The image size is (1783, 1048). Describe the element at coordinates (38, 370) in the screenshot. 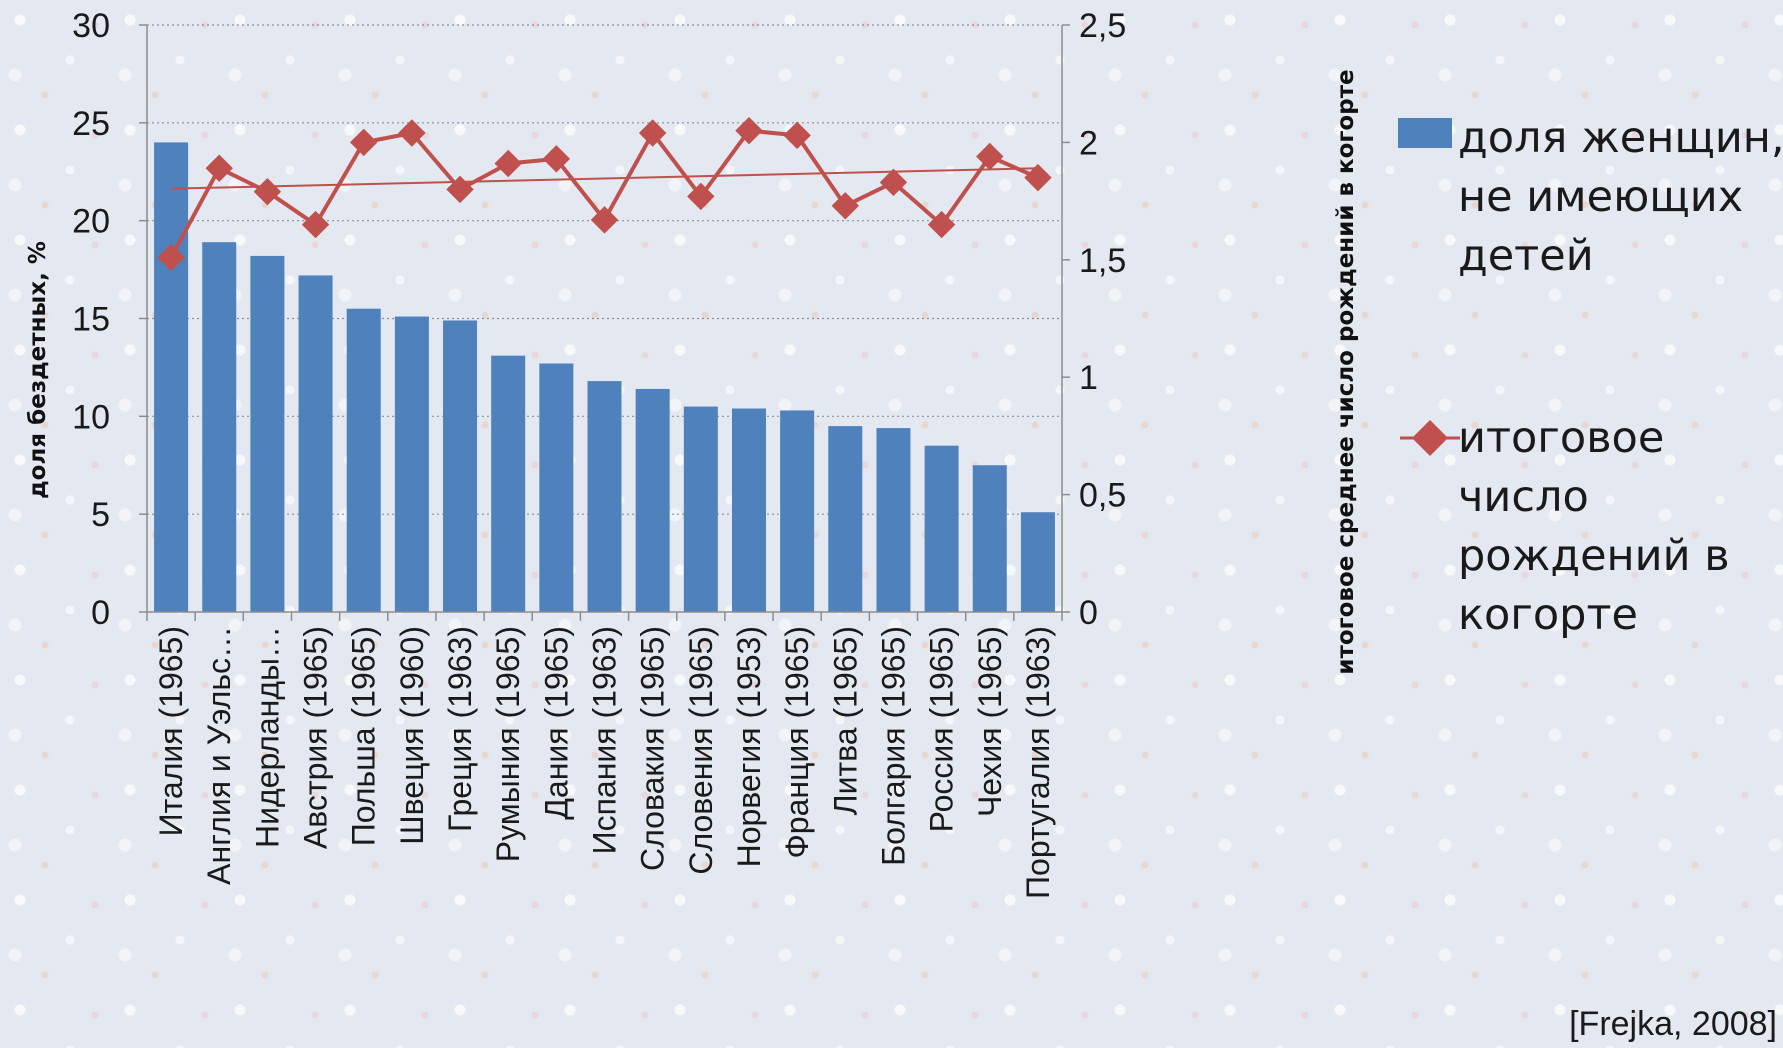

I see `left-axis-title: доля бездетных, %` at that location.